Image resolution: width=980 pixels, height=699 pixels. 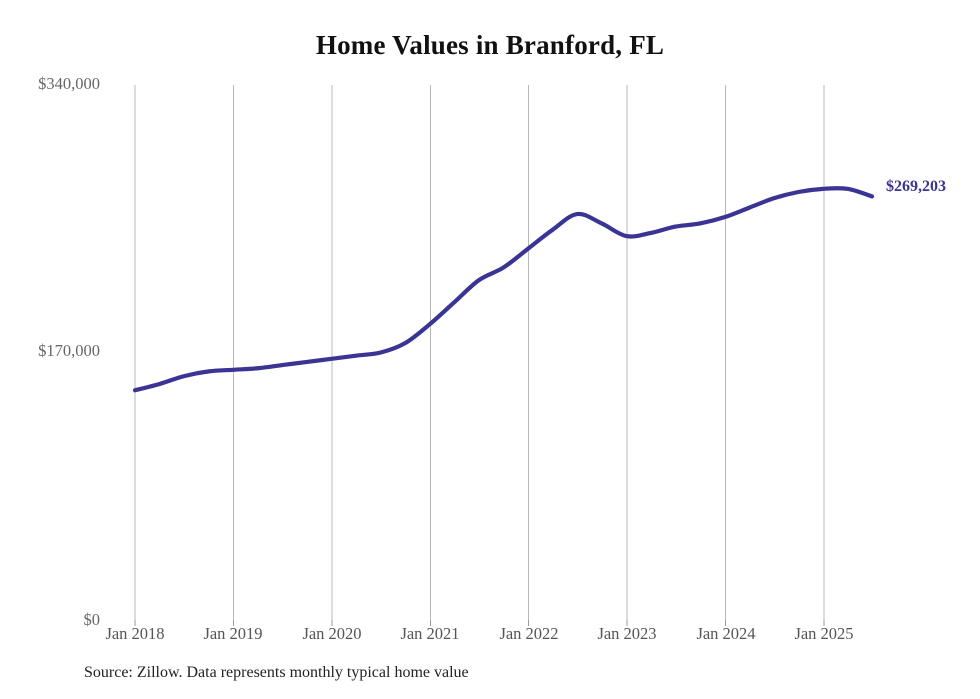 What do you see at coordinates (529, 633) in the screenshot?
I see `x-tick-label-jan-2022: Jan 2022` at bounding box center [529, 633].